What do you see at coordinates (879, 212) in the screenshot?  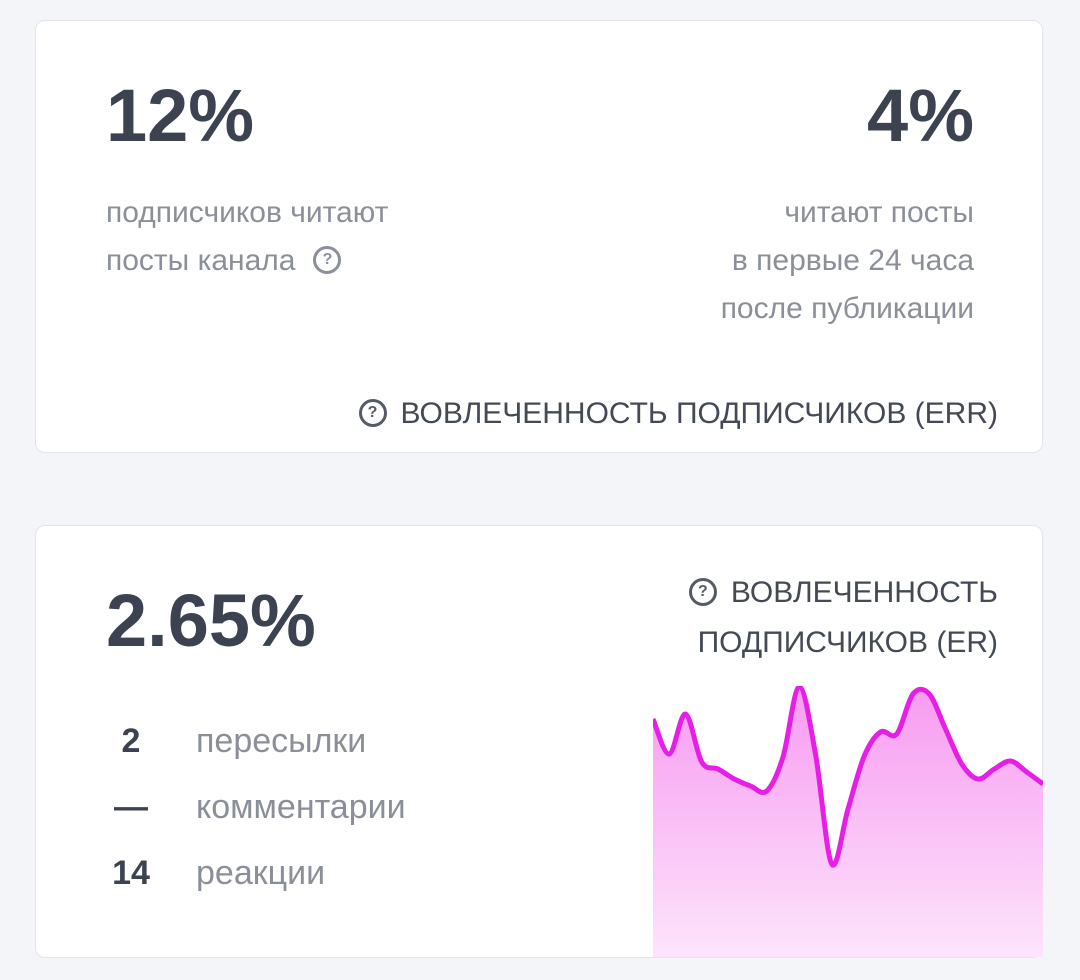 I see `desc-line: читают посты` at bounding box center [879, 212].